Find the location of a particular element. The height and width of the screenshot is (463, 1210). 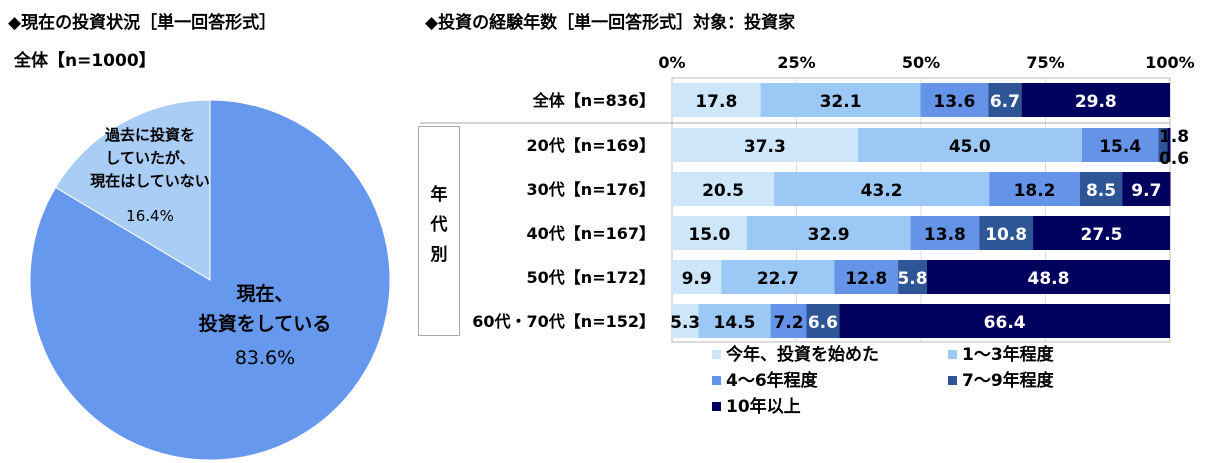

data-label: 32.9 is located at coordinates (829, 235).